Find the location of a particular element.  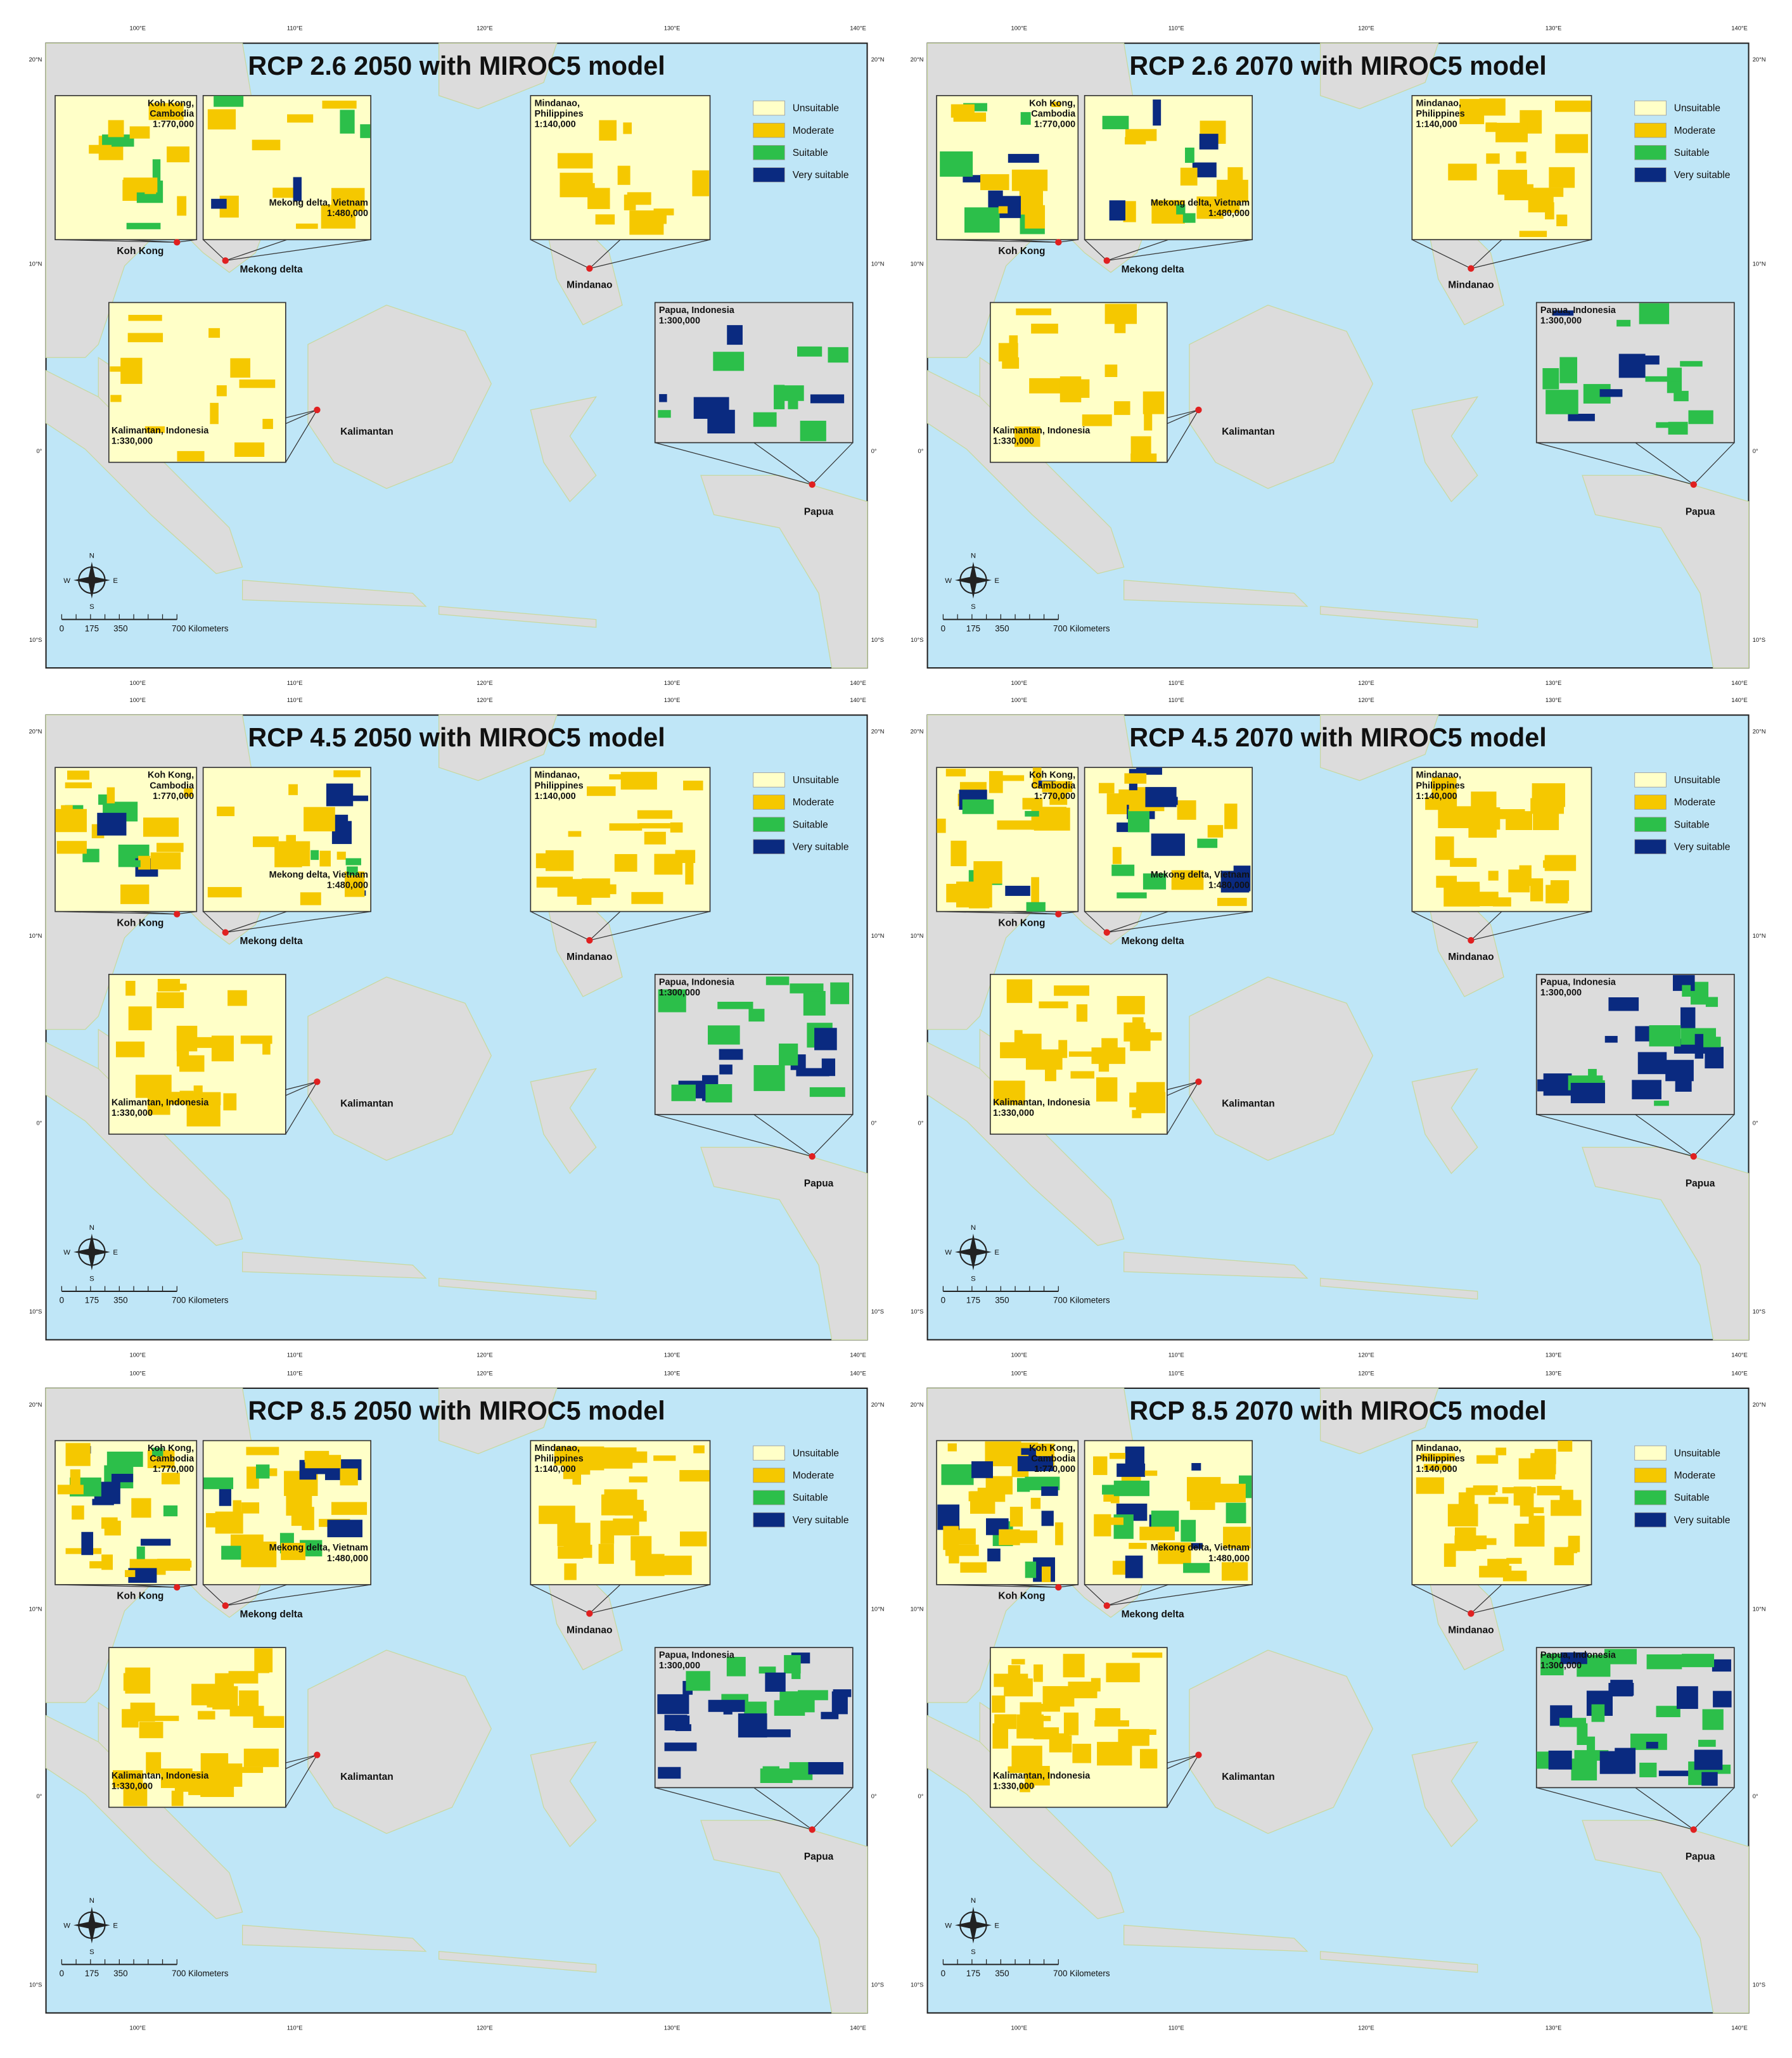

place-label: Papua is located at coordinates (1700, 1184).